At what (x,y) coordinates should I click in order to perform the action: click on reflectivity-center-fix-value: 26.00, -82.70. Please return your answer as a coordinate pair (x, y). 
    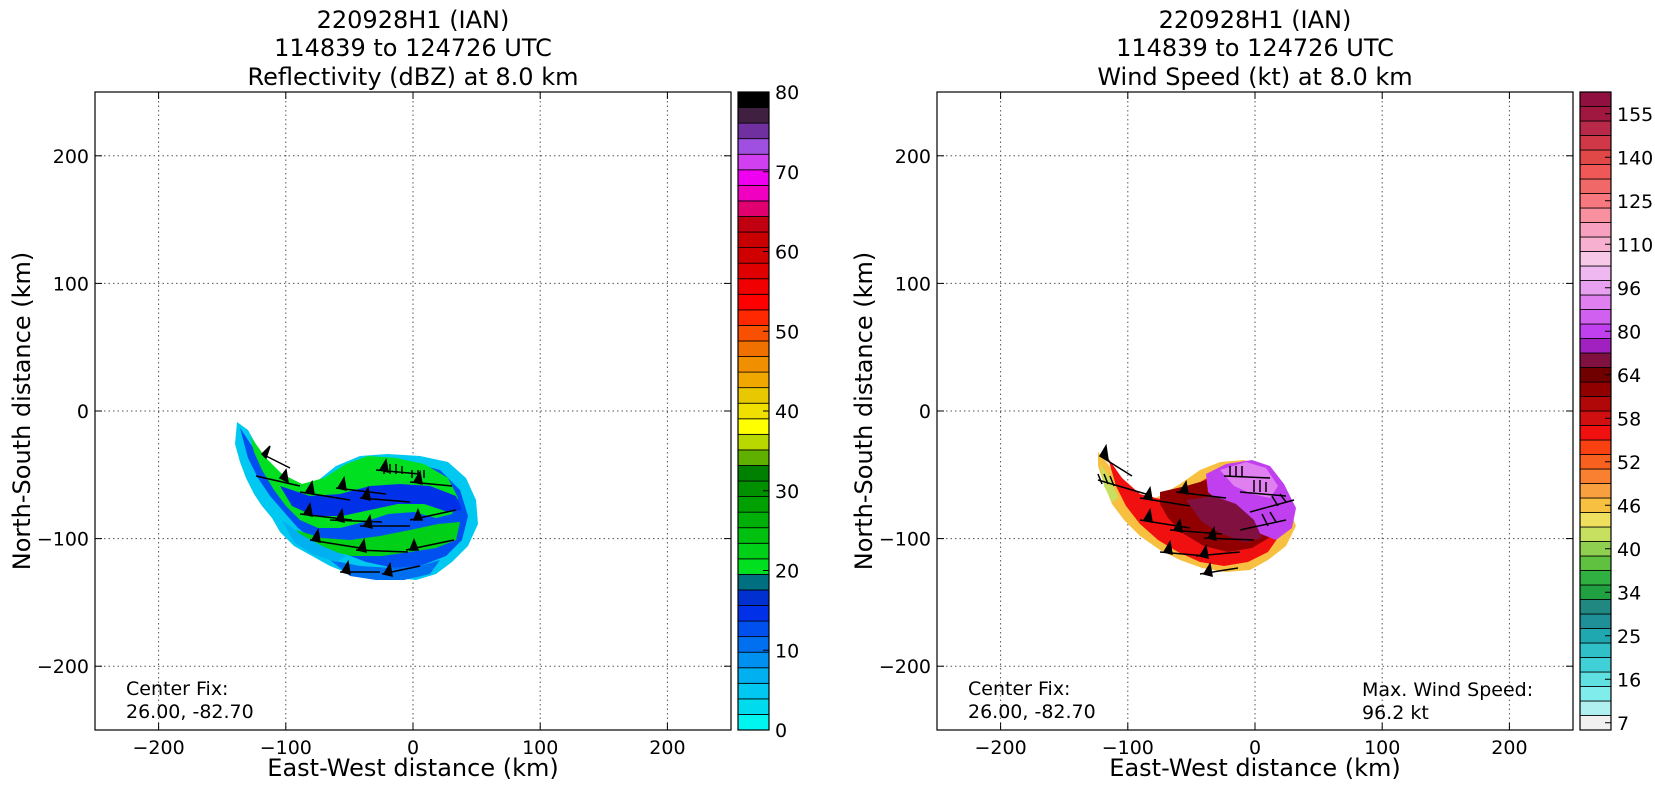
    Looking at the image, I should click on (190, 712).